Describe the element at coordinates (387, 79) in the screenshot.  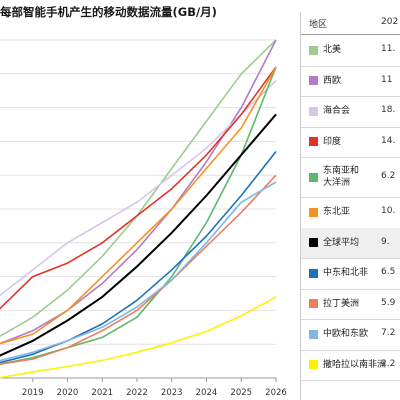
I see `legend-value: 11` at that location.